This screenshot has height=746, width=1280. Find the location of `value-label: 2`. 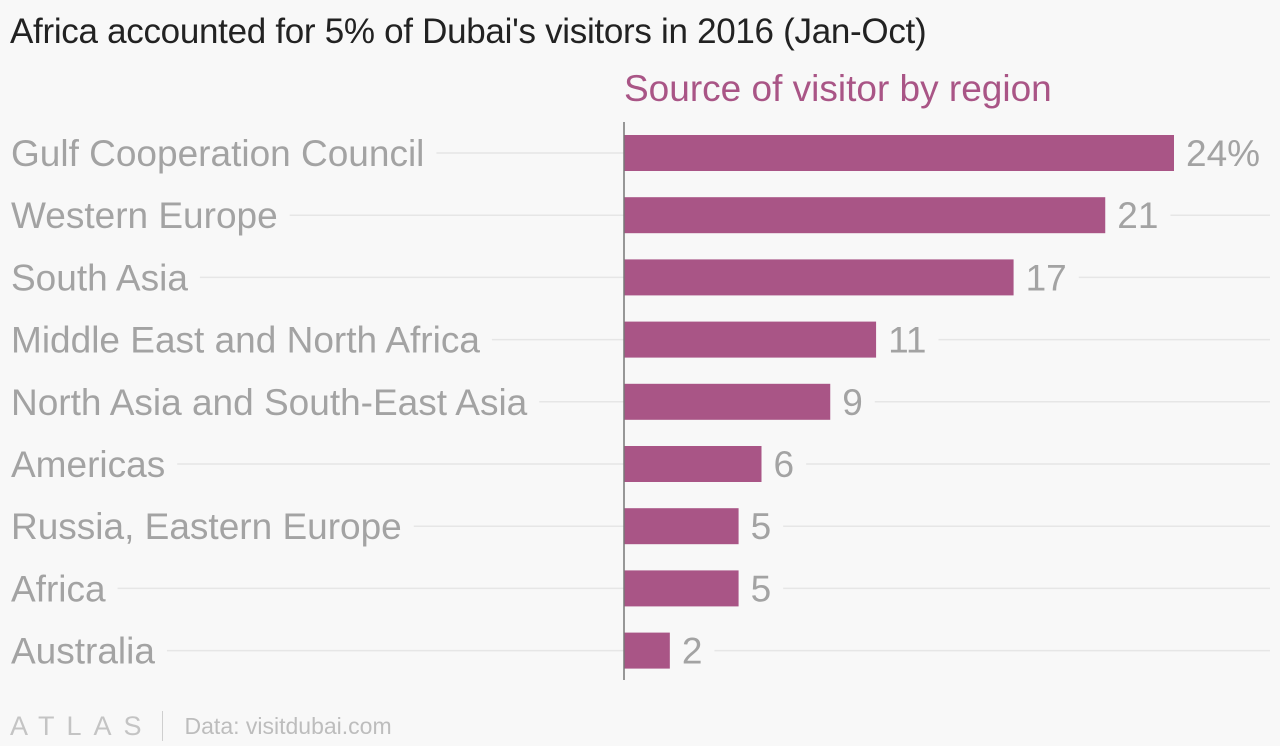

value-label: 2 is located at coordinates (692, 651).